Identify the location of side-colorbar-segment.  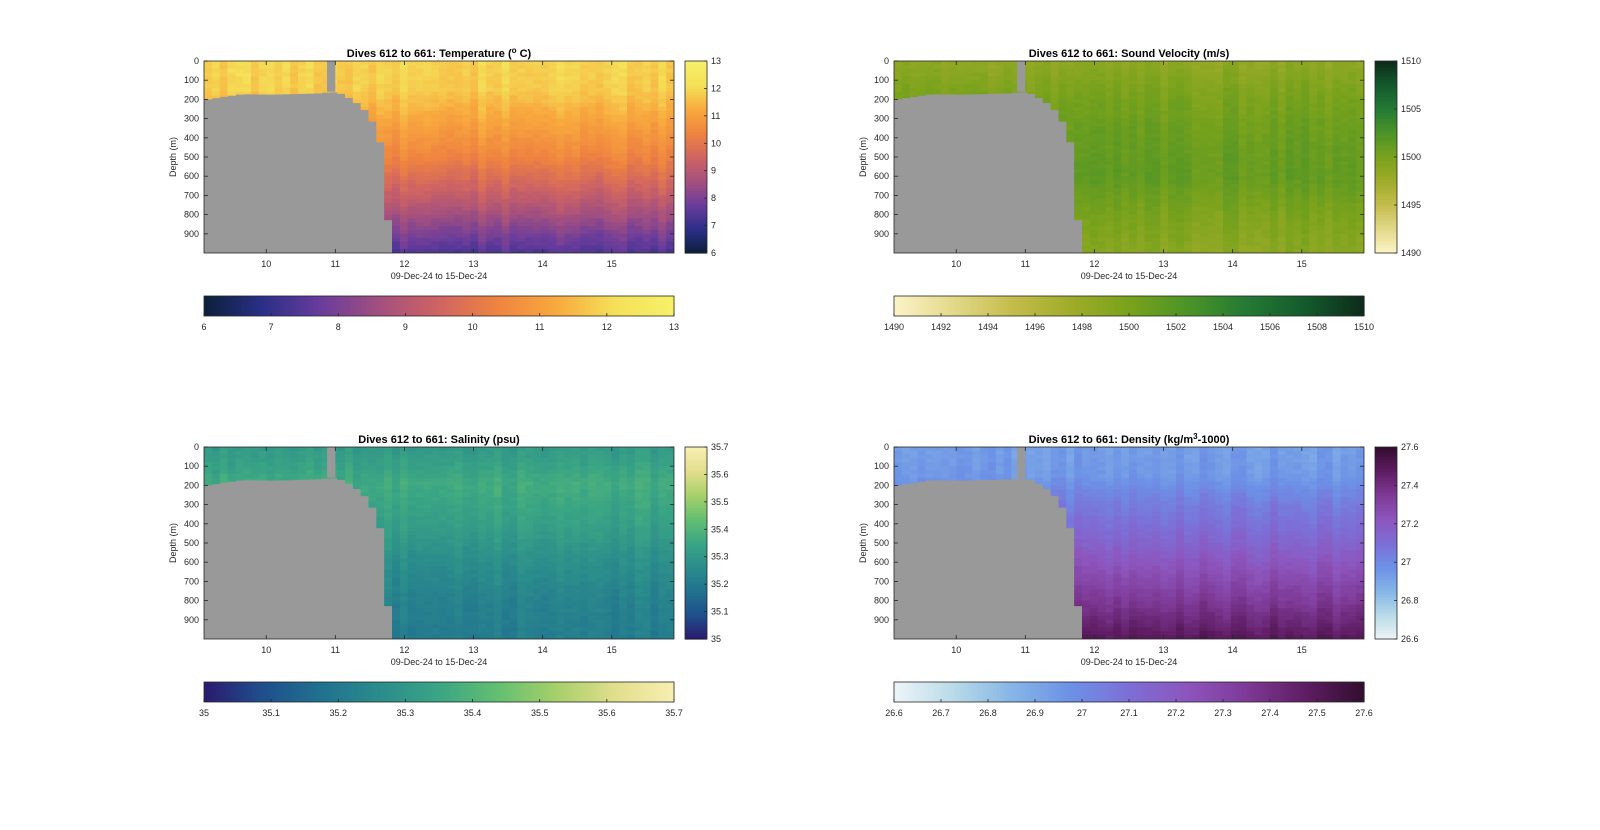
(1386, 237).